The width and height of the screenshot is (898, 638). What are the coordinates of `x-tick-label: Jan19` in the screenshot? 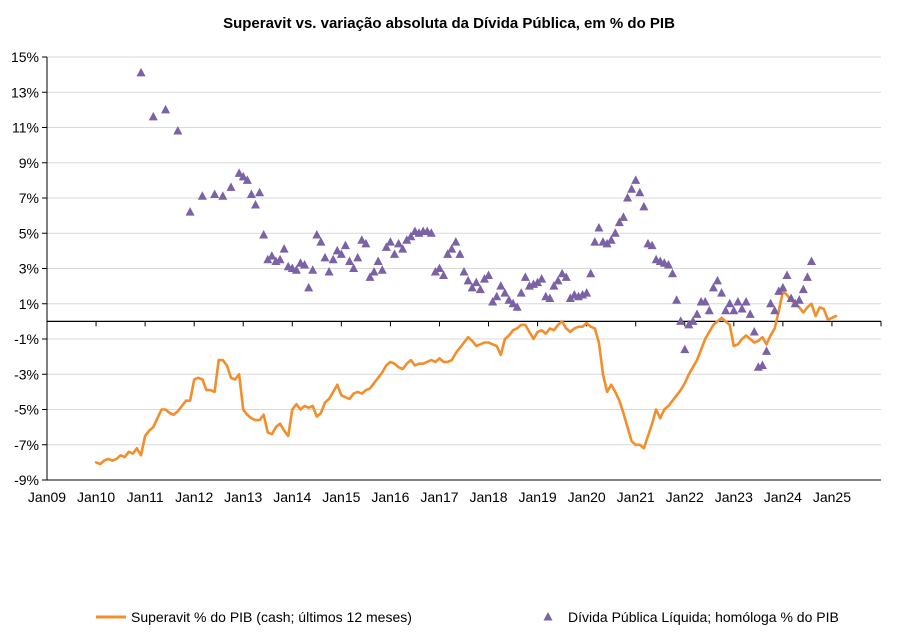 It's located at (538, 497).